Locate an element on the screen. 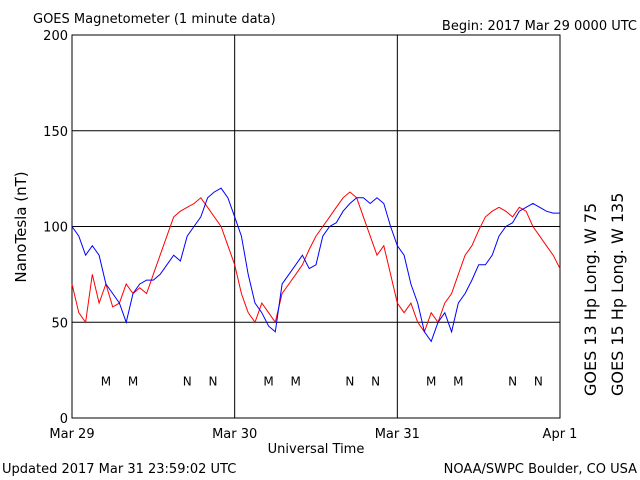 This screenshot has width=640, height=480. legend-entry: GOES 13 Hp Long. W 75 is located at coordinates (590, 299).